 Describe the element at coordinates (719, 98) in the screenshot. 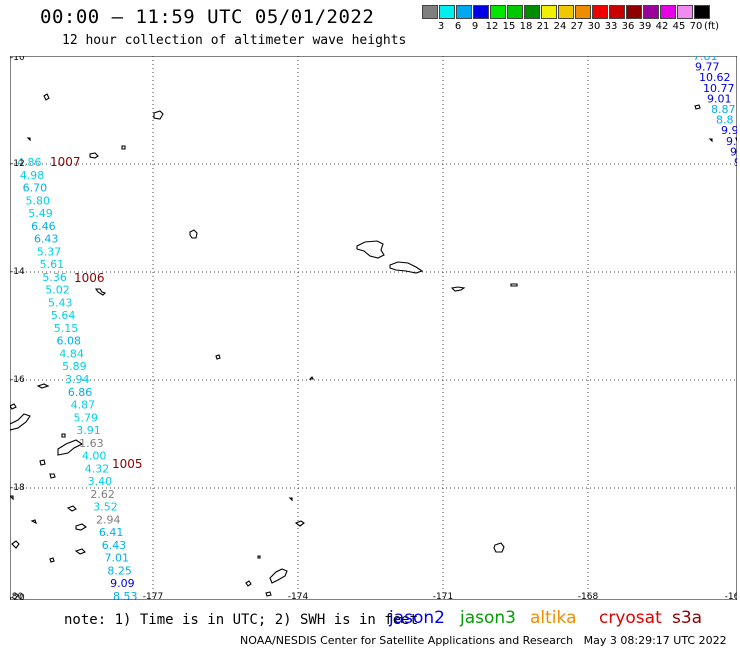

I see `wave-height-value: 9.01` at that location.